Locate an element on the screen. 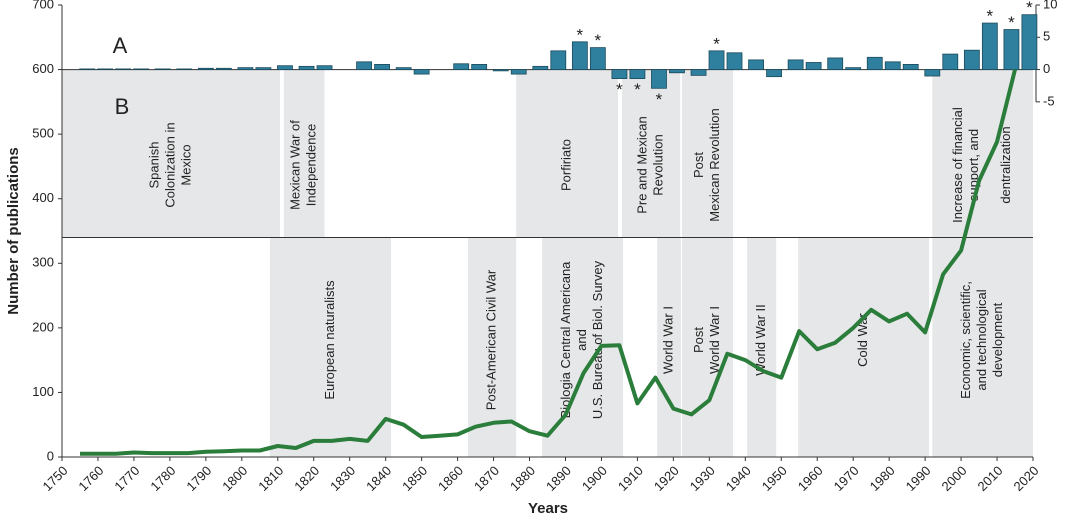  period-label: Increase of financial is located at coordinates (957, 165).